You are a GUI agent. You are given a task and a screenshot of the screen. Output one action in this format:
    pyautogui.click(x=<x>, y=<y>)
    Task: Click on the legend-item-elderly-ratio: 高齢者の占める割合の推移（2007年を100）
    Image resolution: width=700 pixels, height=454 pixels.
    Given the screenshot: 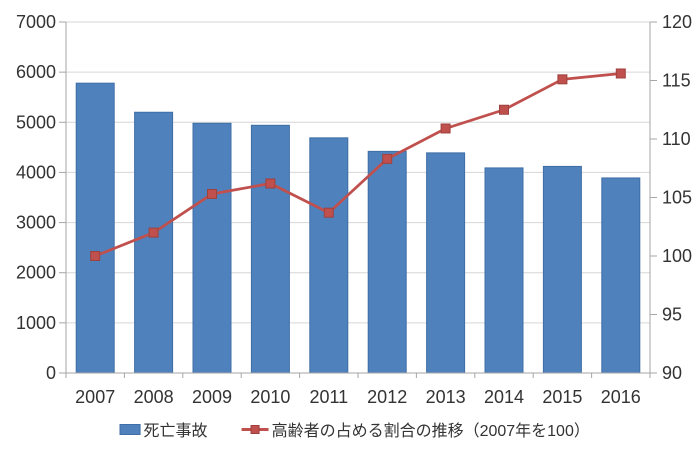 What is the action you would take?
    pyautogui.click(x=415, y=429)
    